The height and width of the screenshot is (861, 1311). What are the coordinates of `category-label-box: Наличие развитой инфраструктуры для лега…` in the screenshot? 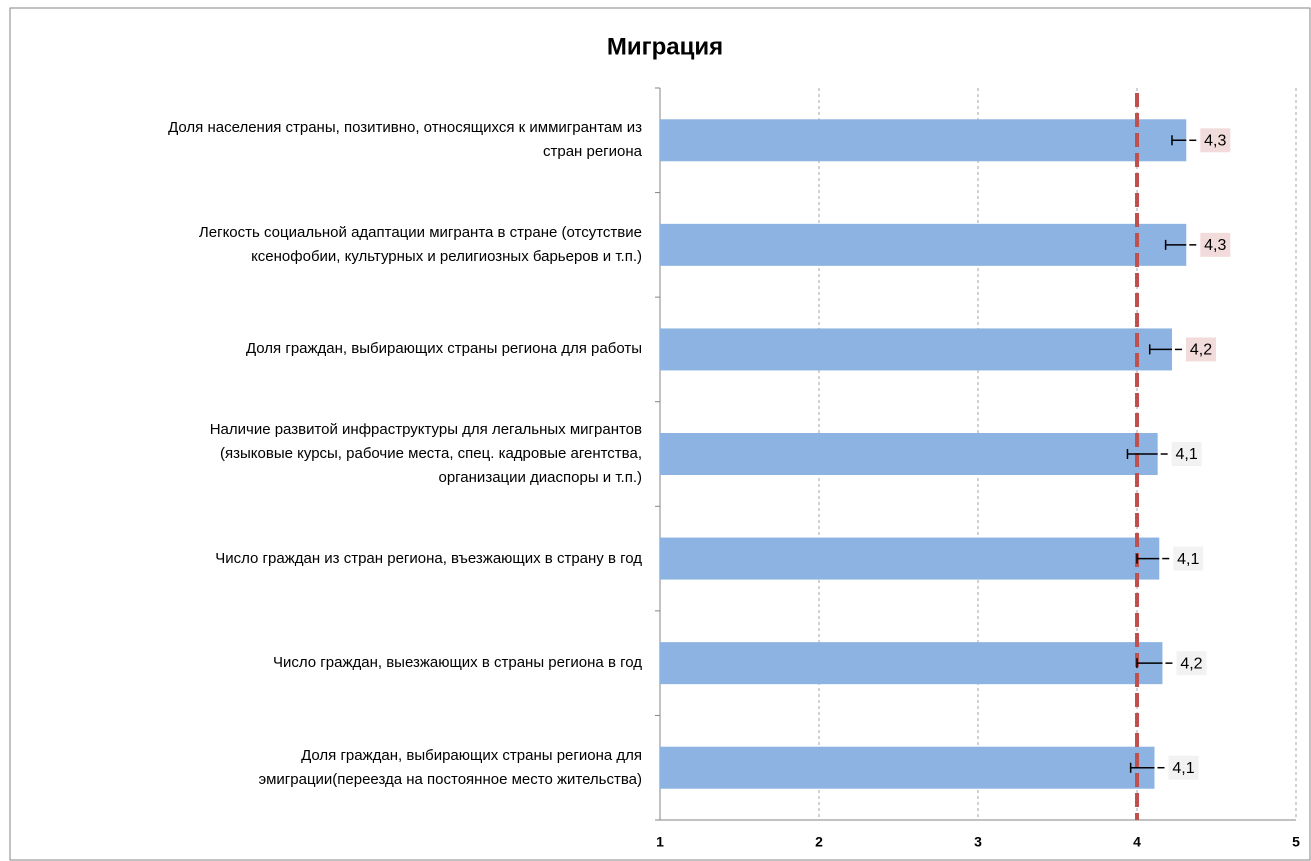 It's located at (425, 453).